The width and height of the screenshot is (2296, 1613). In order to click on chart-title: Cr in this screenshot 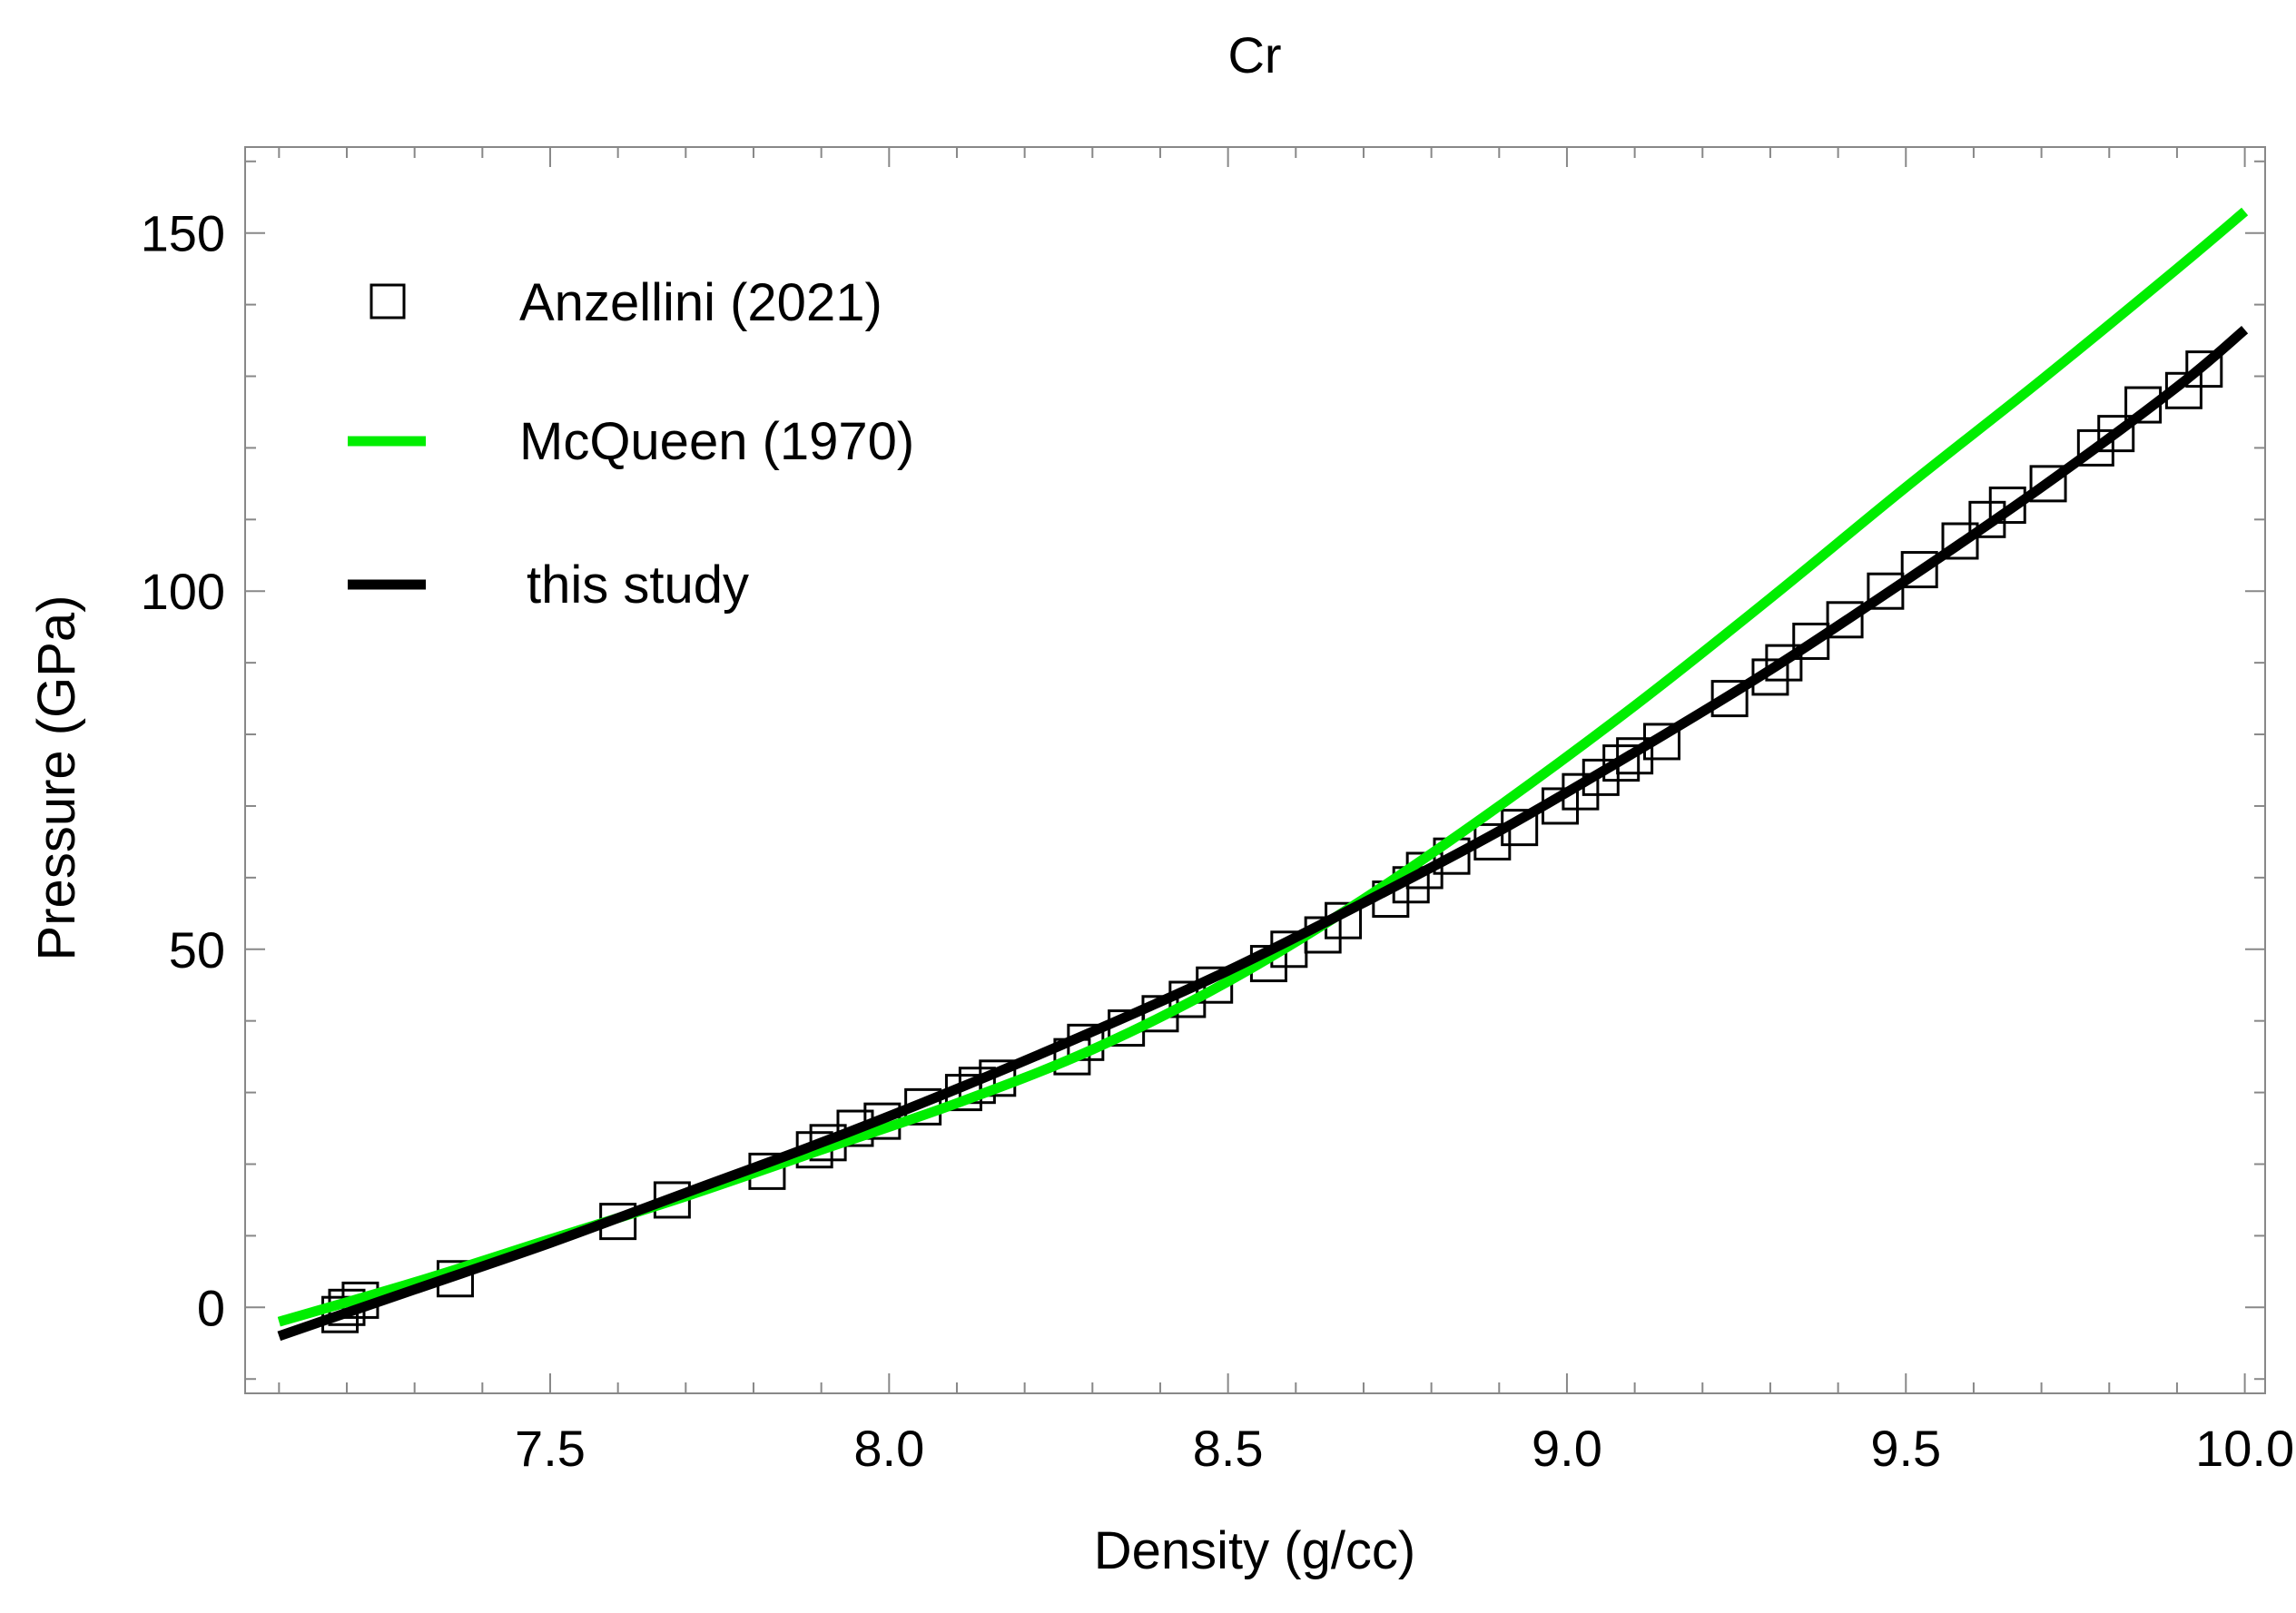, I will do `click(1254, 55)`.